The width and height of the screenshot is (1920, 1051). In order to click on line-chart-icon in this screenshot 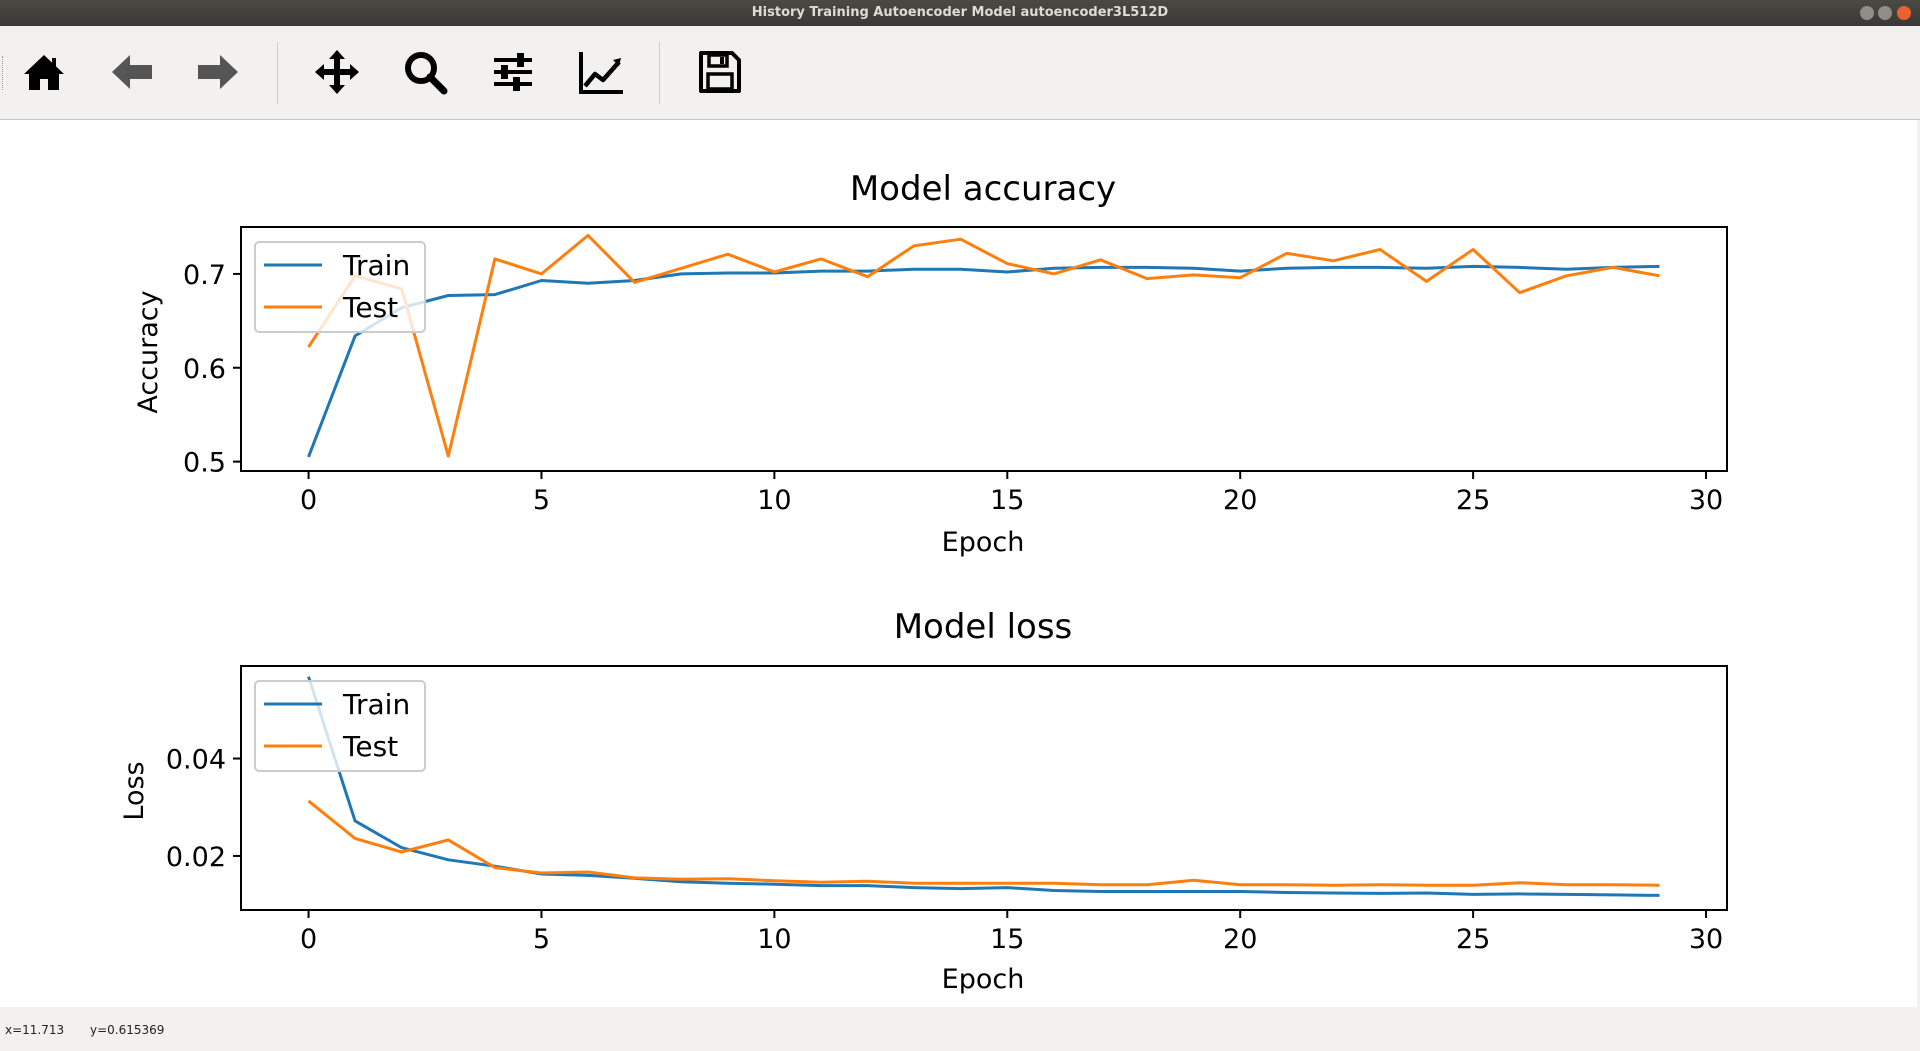, I will do `click(601, 73)`.